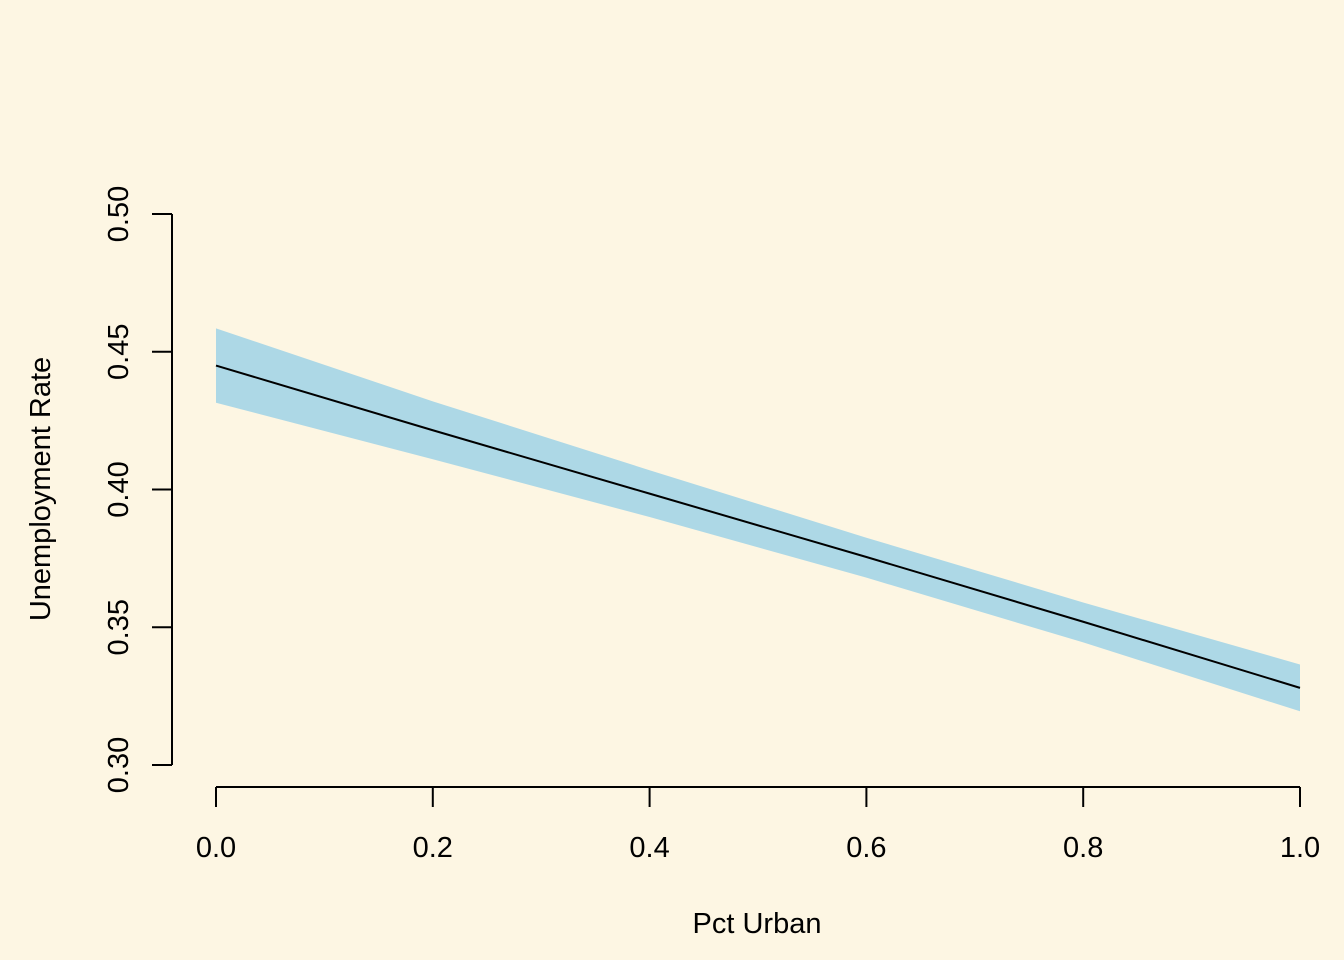 The image size is (1344, 960). Describe the element at coordinates (41, 489) in the screenshot. I see `y-axis-title: Unemployment Rate` at that location.